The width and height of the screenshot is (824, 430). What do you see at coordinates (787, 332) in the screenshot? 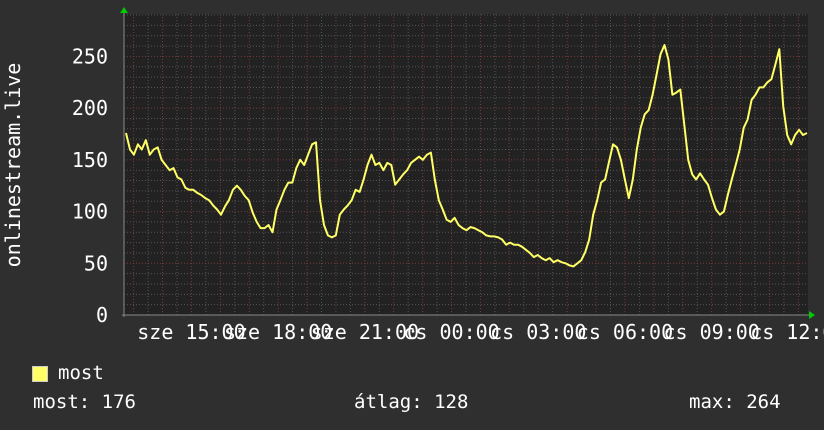
I see `x-tick-label: cs 12:00` at bounding box center [787, 332].